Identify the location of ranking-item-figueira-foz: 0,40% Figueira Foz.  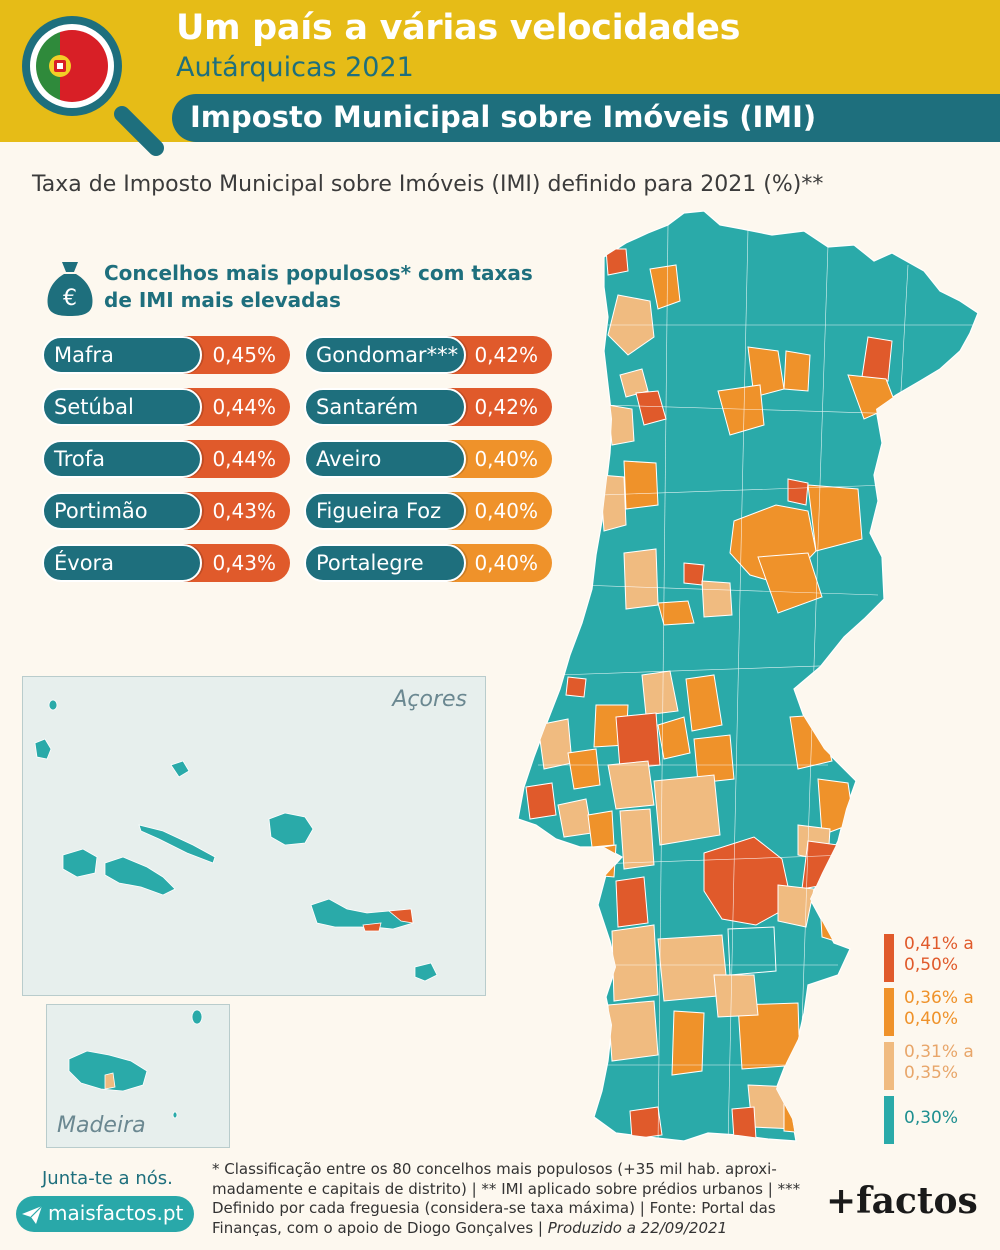
(428, 511).